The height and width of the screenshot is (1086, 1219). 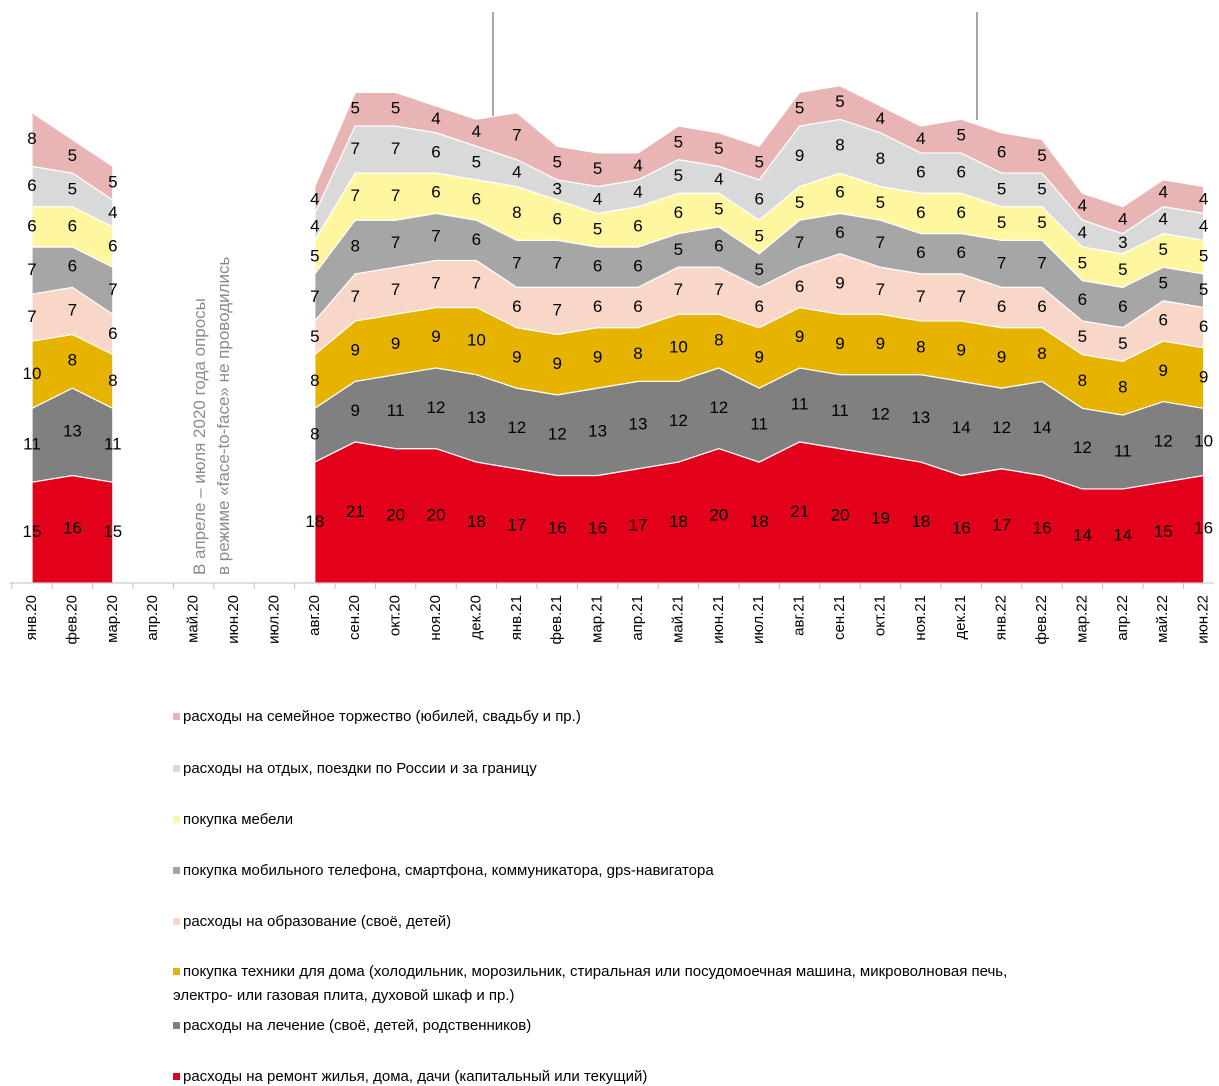 What do you see at coordinates (758, 619) in the screenshot?
I see `x-tick-label: июл.21` at bounding box center [758, 619].